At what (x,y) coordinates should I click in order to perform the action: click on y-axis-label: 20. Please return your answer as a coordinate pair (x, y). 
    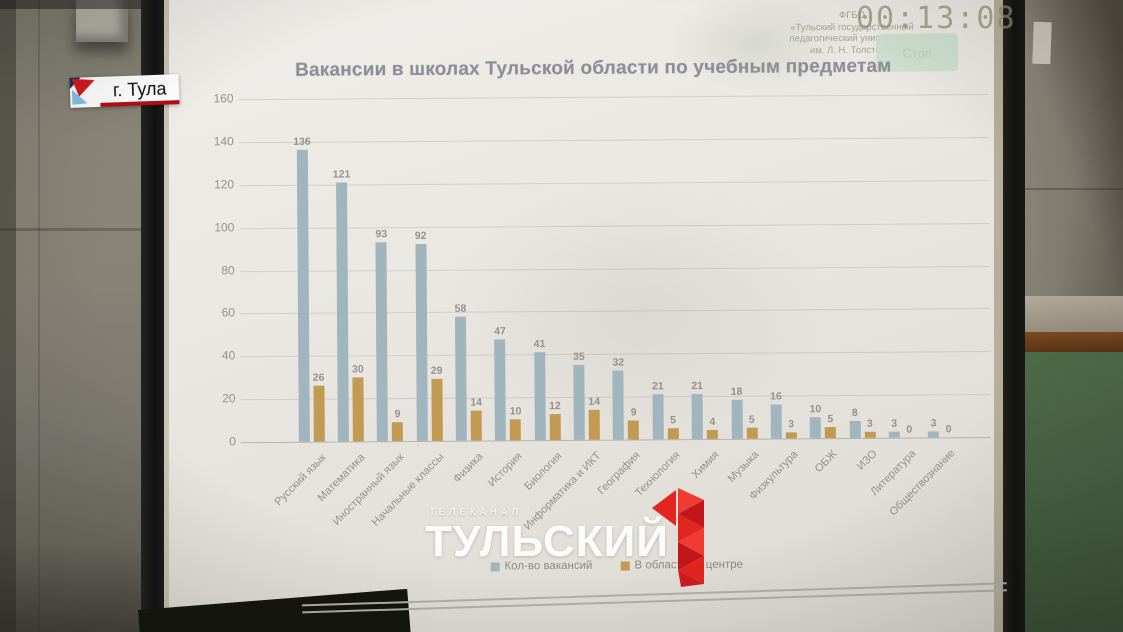
    Looking at the image, I should click on (229, 398).